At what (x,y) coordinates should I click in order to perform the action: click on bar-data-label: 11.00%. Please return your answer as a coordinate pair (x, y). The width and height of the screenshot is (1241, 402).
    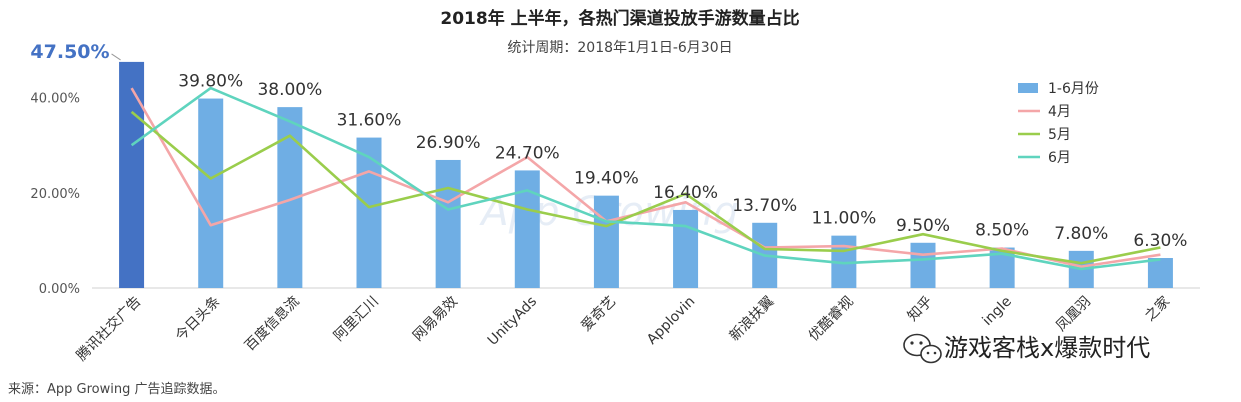
    Looking at the image, I should click on (843, 219).